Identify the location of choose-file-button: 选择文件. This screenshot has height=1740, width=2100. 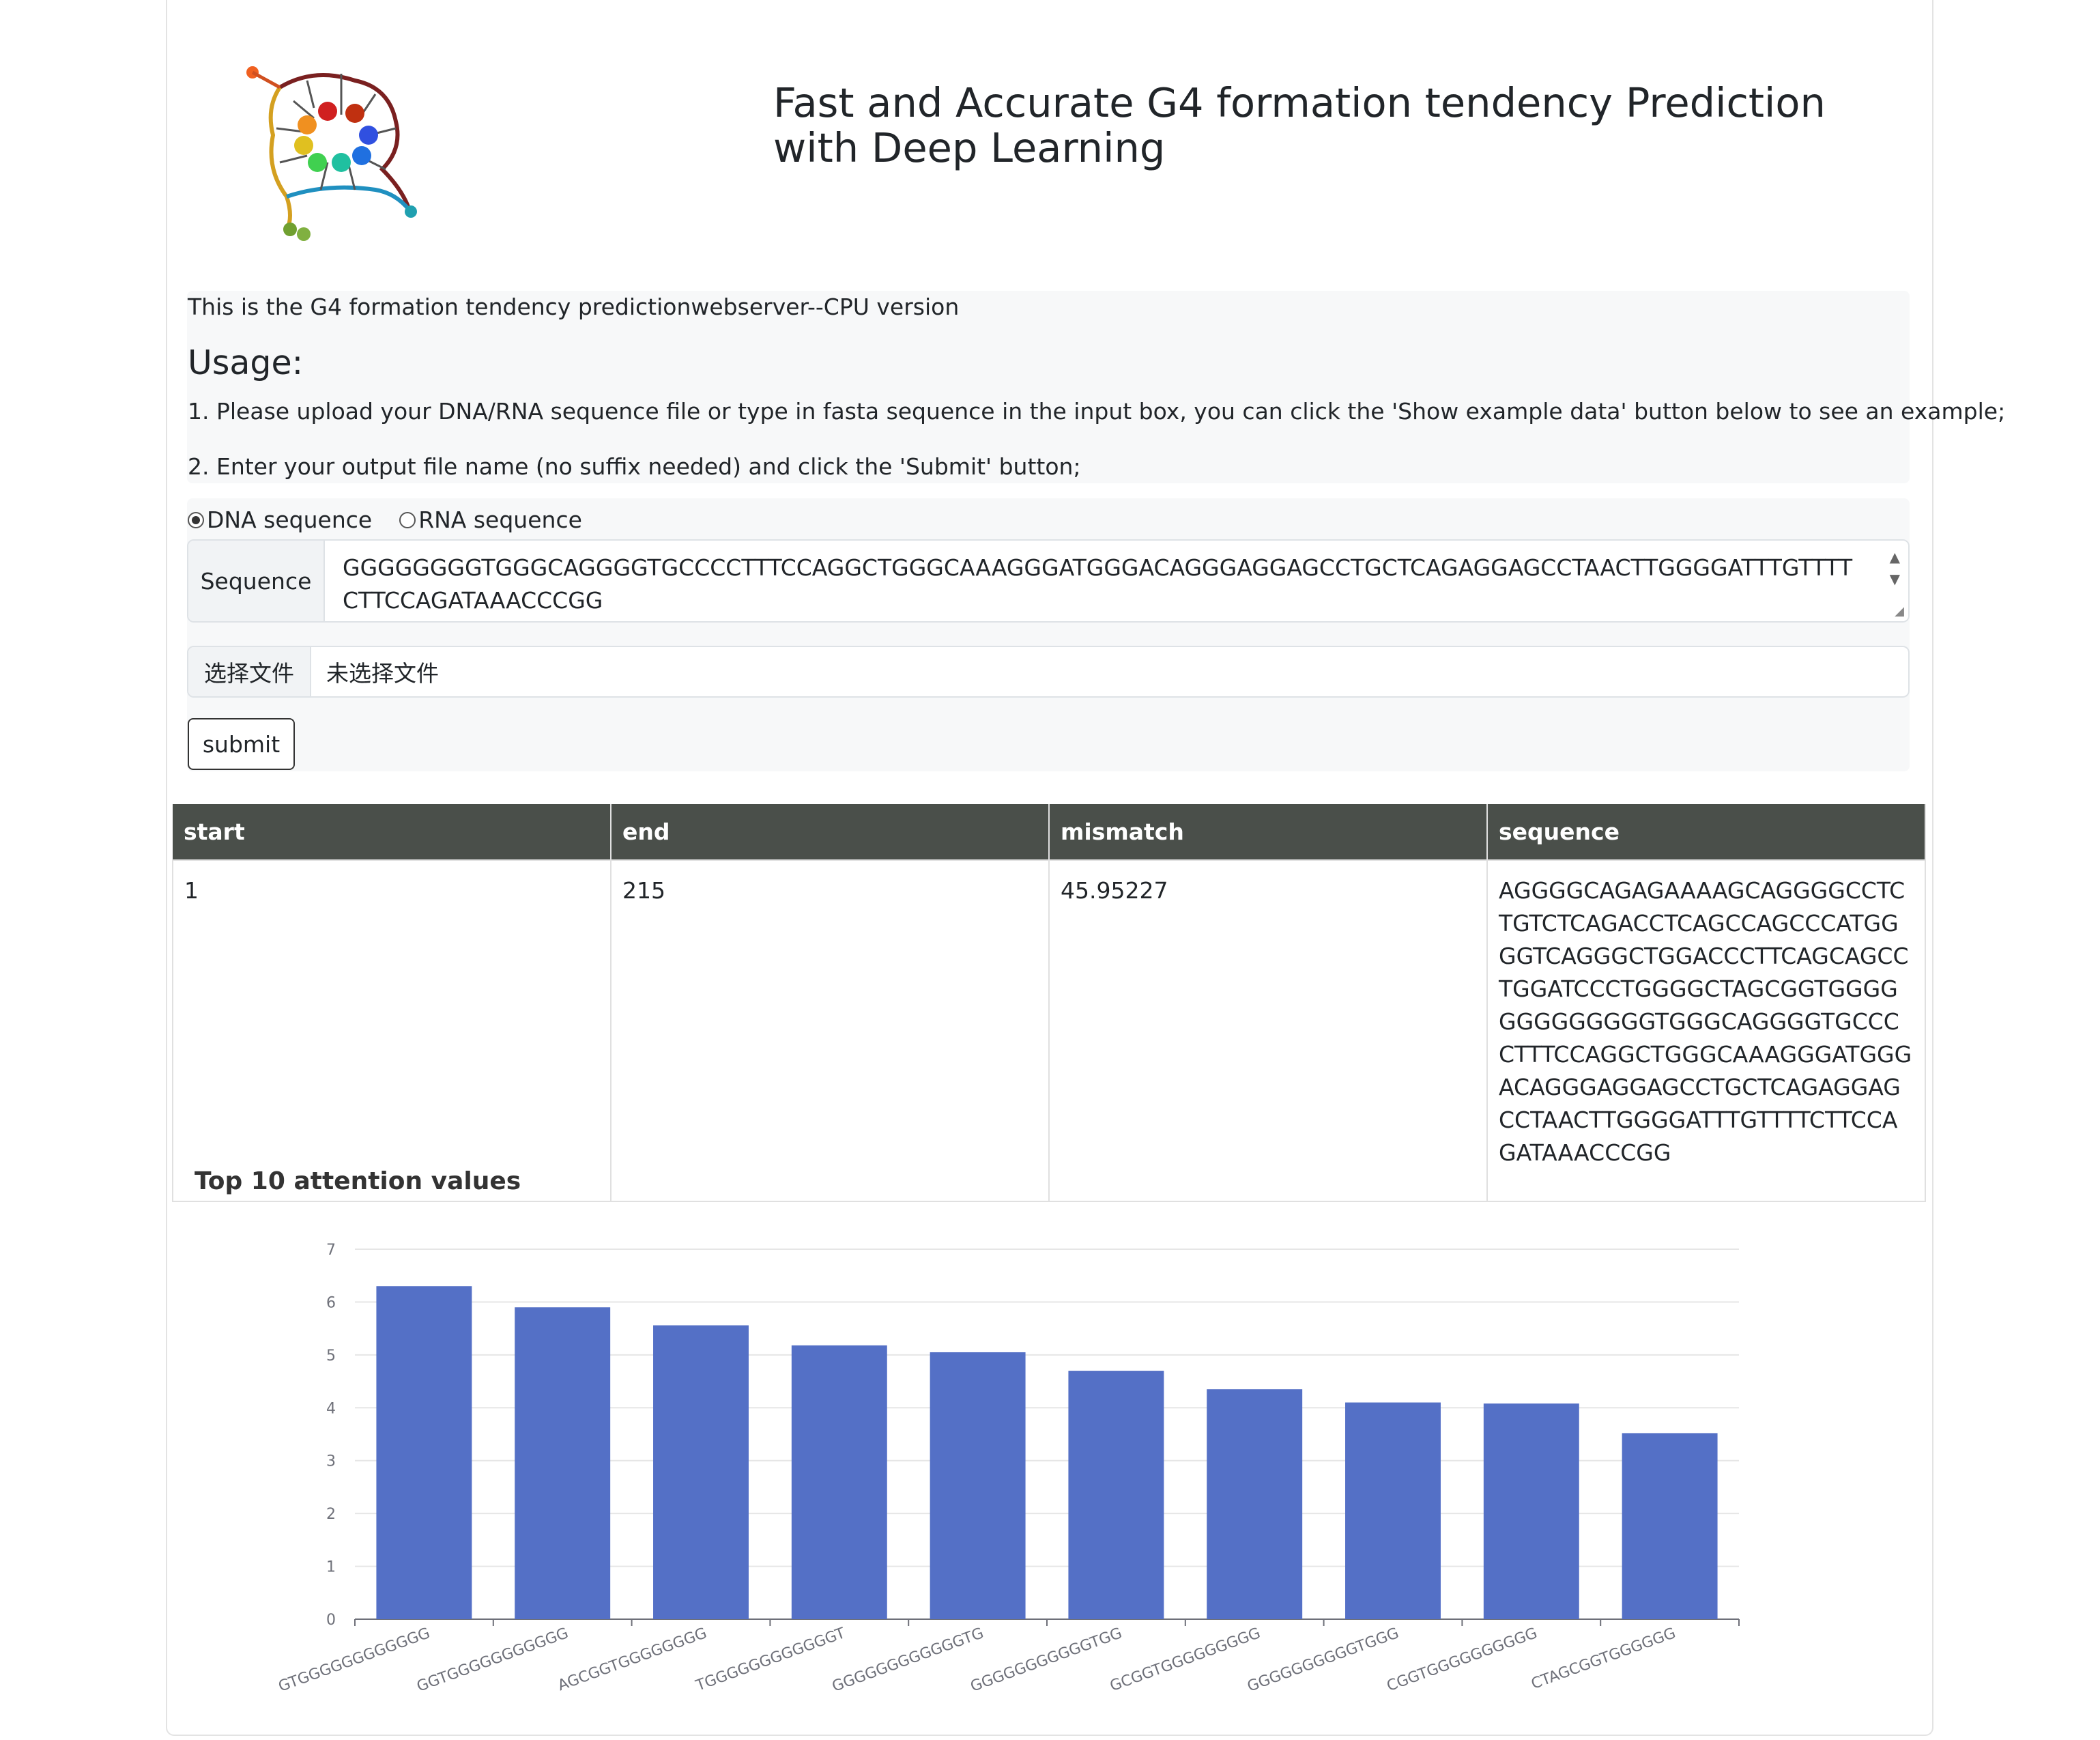
(249, 671).